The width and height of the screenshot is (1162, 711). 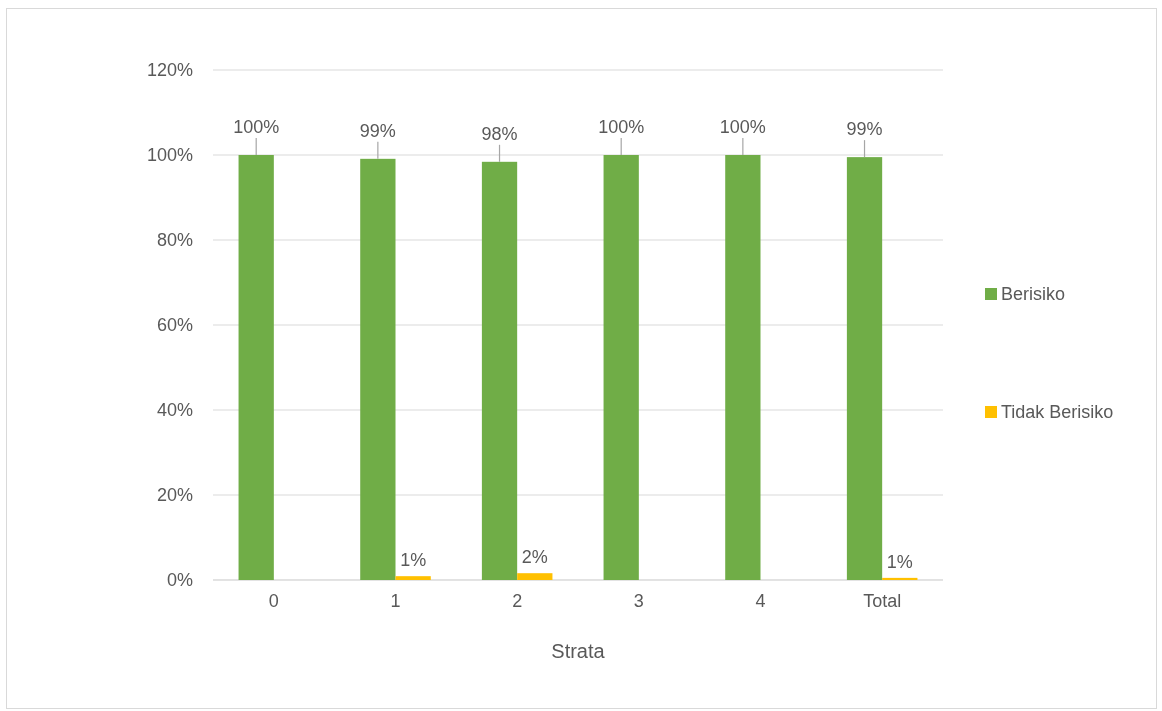 I want to click on y-tick-label: 40%, so click(x=174, y=410).